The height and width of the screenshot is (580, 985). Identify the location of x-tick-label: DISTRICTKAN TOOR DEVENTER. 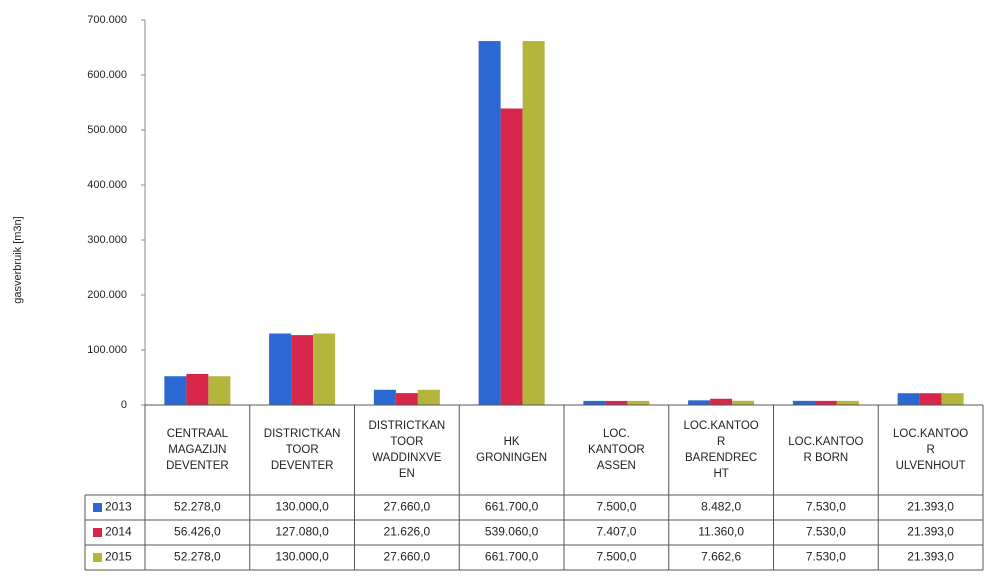
(302, 450).